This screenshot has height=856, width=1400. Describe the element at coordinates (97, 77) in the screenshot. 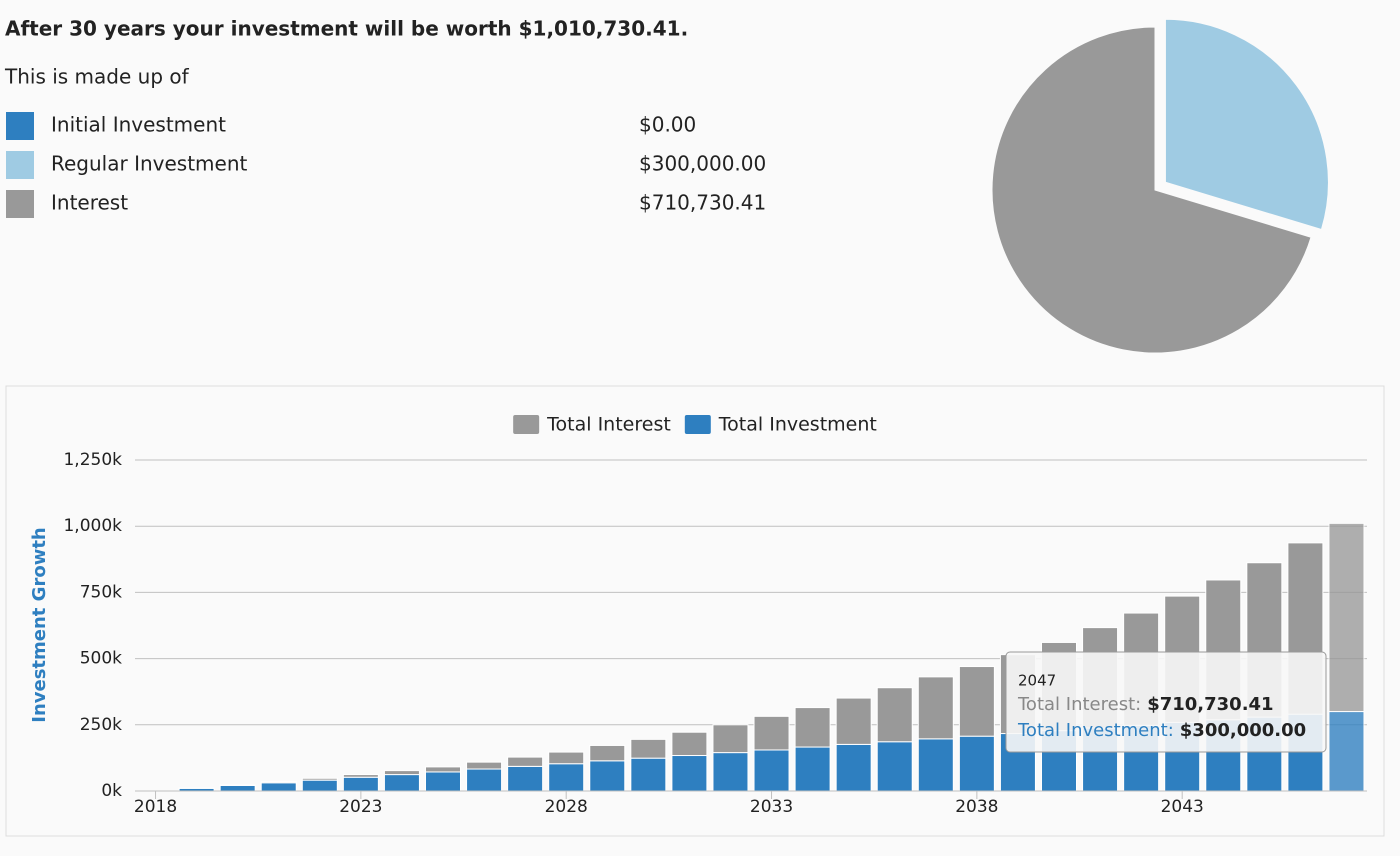

I see `intro: This is made up of` at that location.